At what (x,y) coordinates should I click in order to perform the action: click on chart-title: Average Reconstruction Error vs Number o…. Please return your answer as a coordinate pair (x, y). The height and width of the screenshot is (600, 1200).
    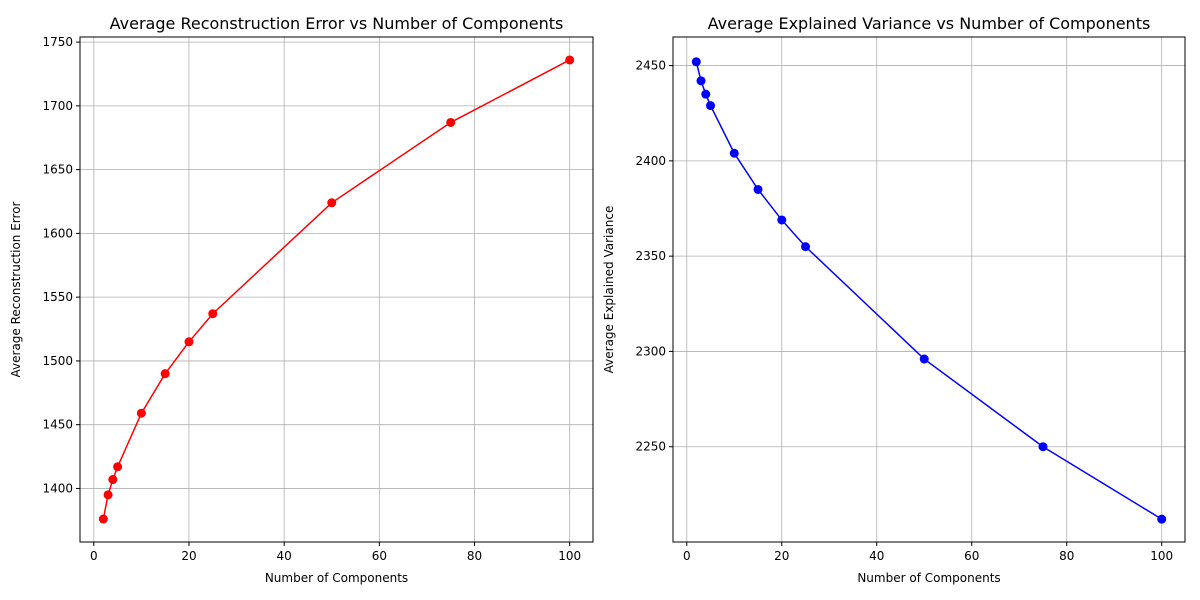
    Looking at the image, I should click on (337, 23).